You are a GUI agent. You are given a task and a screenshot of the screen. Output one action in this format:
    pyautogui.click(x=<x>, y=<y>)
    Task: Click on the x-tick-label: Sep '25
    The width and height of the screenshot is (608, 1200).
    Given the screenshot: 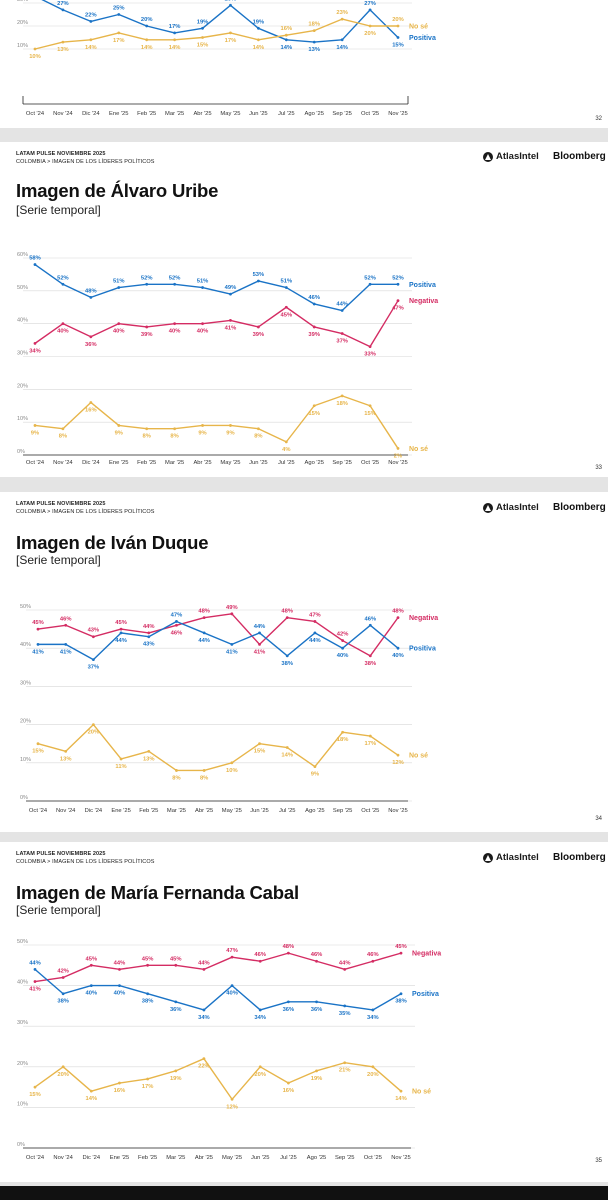 What is the action you would take?
    pyautogui.click(x=344, y=1158)
    